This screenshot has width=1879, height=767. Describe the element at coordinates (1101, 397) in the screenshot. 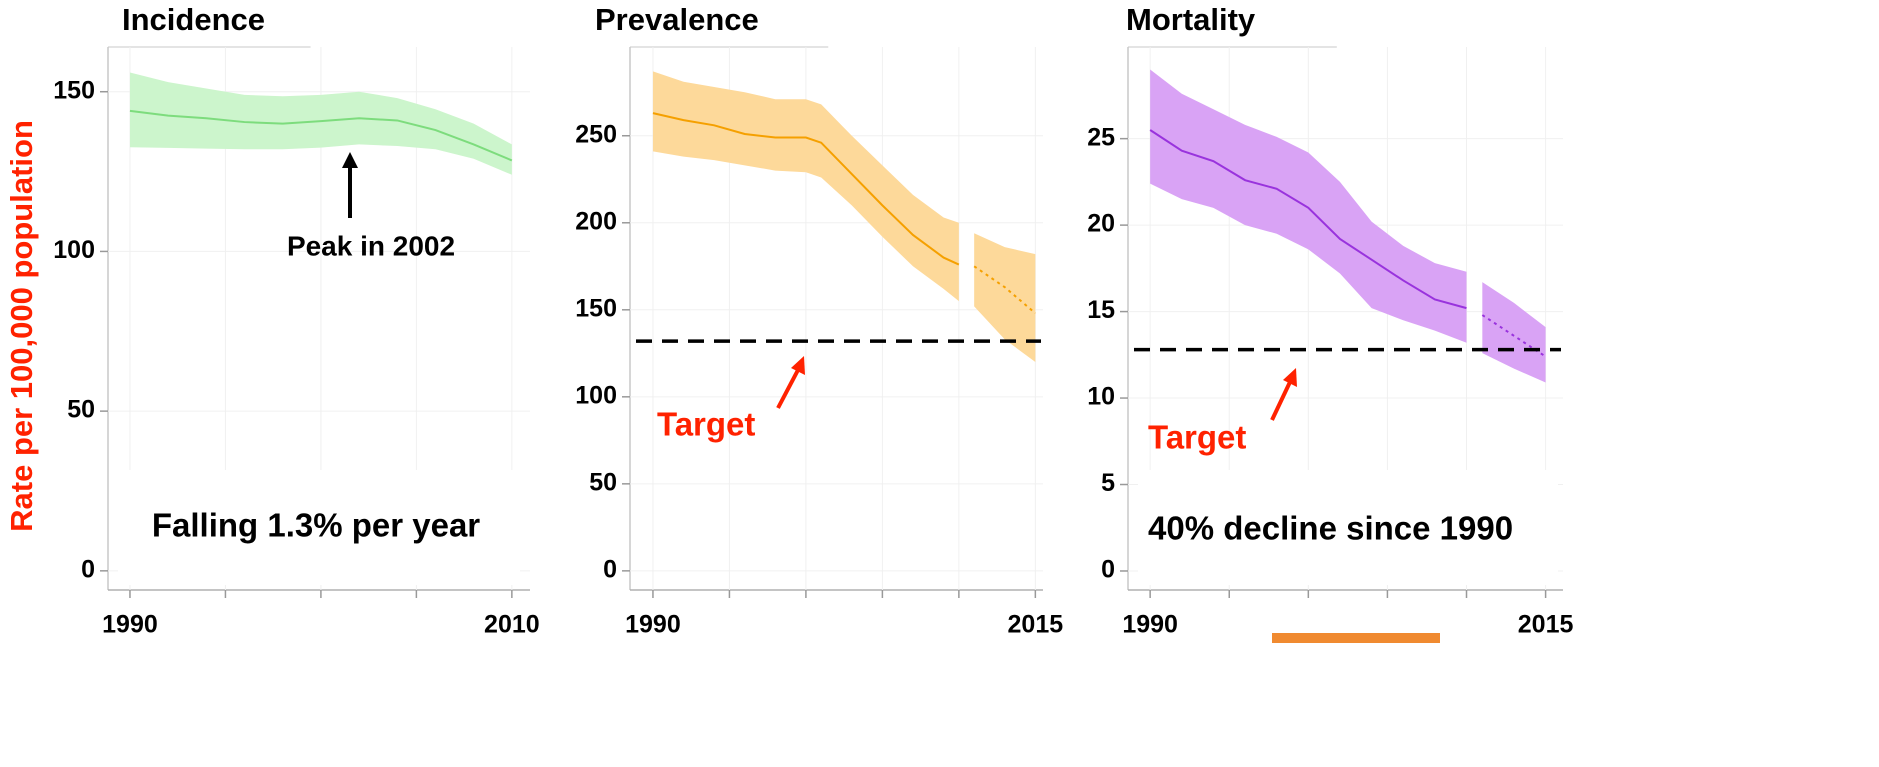

I see `y-tick-label: 10` at that location.